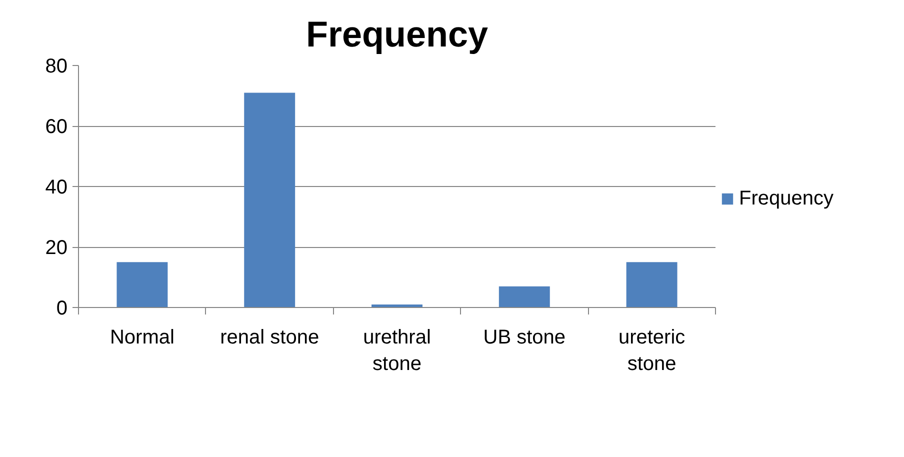 The width and height of the screenshot is (904, 457). I want to click on y-tick-label: 80, so click(56, 67).